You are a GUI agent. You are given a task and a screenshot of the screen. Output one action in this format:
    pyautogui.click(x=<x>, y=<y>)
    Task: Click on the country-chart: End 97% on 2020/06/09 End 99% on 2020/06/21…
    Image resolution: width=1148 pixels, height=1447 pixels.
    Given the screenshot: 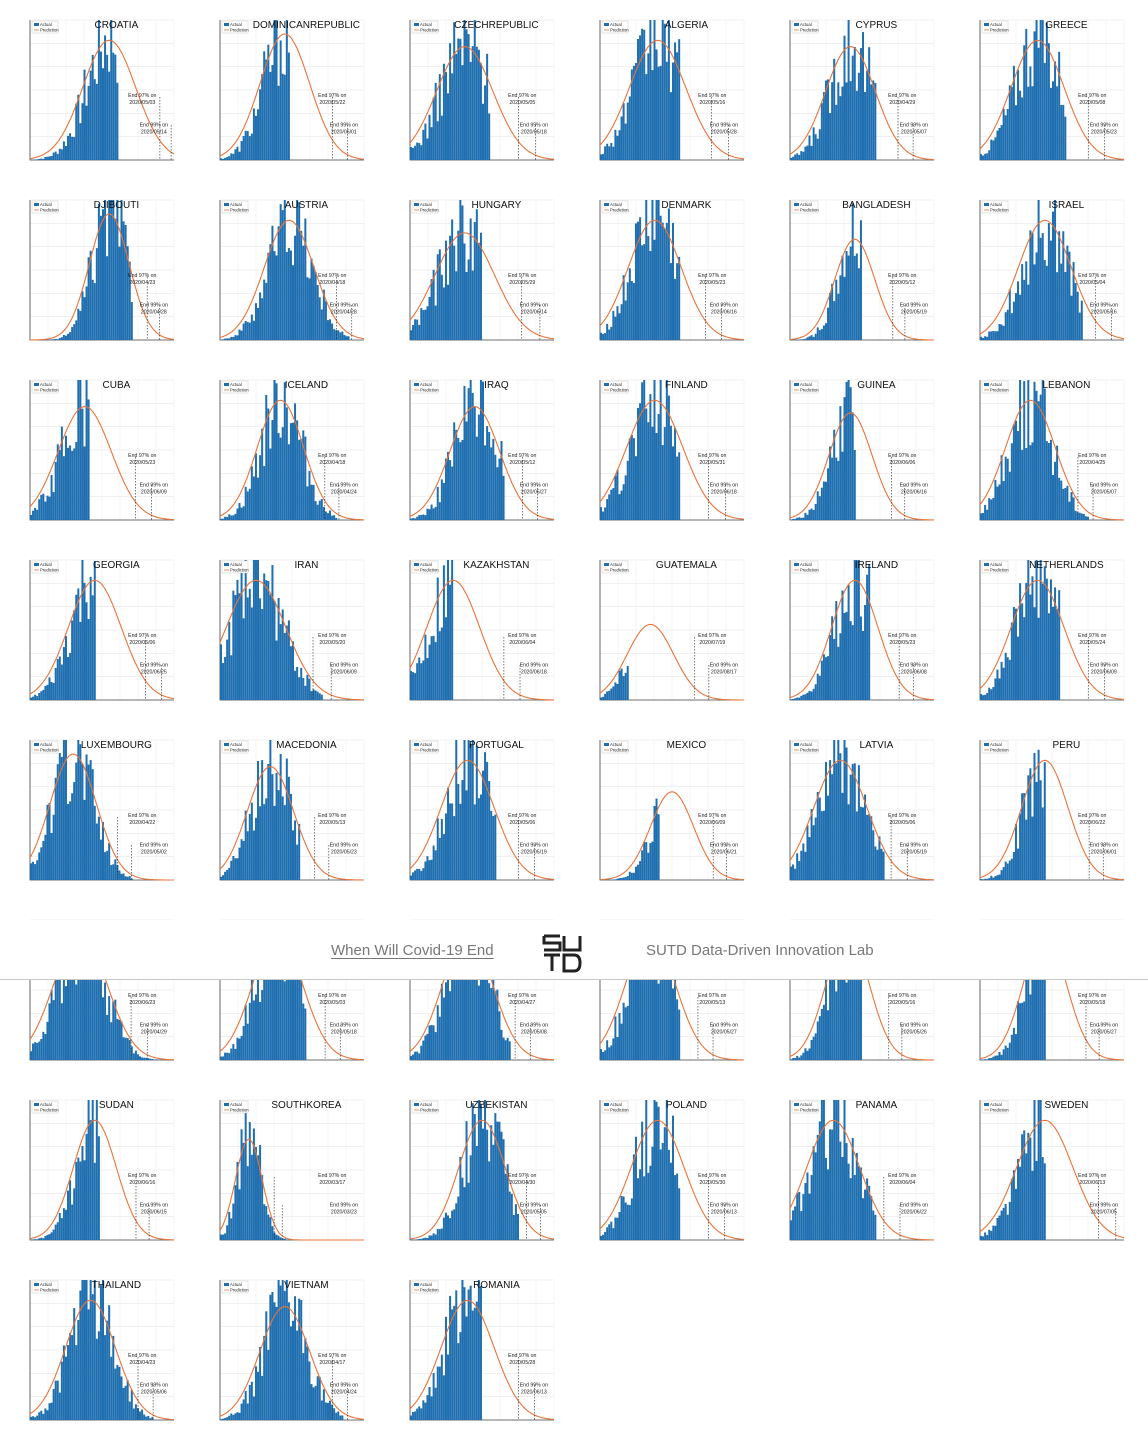 What is the action you would take?
    pyautogui.click(x=667, y=813)
    